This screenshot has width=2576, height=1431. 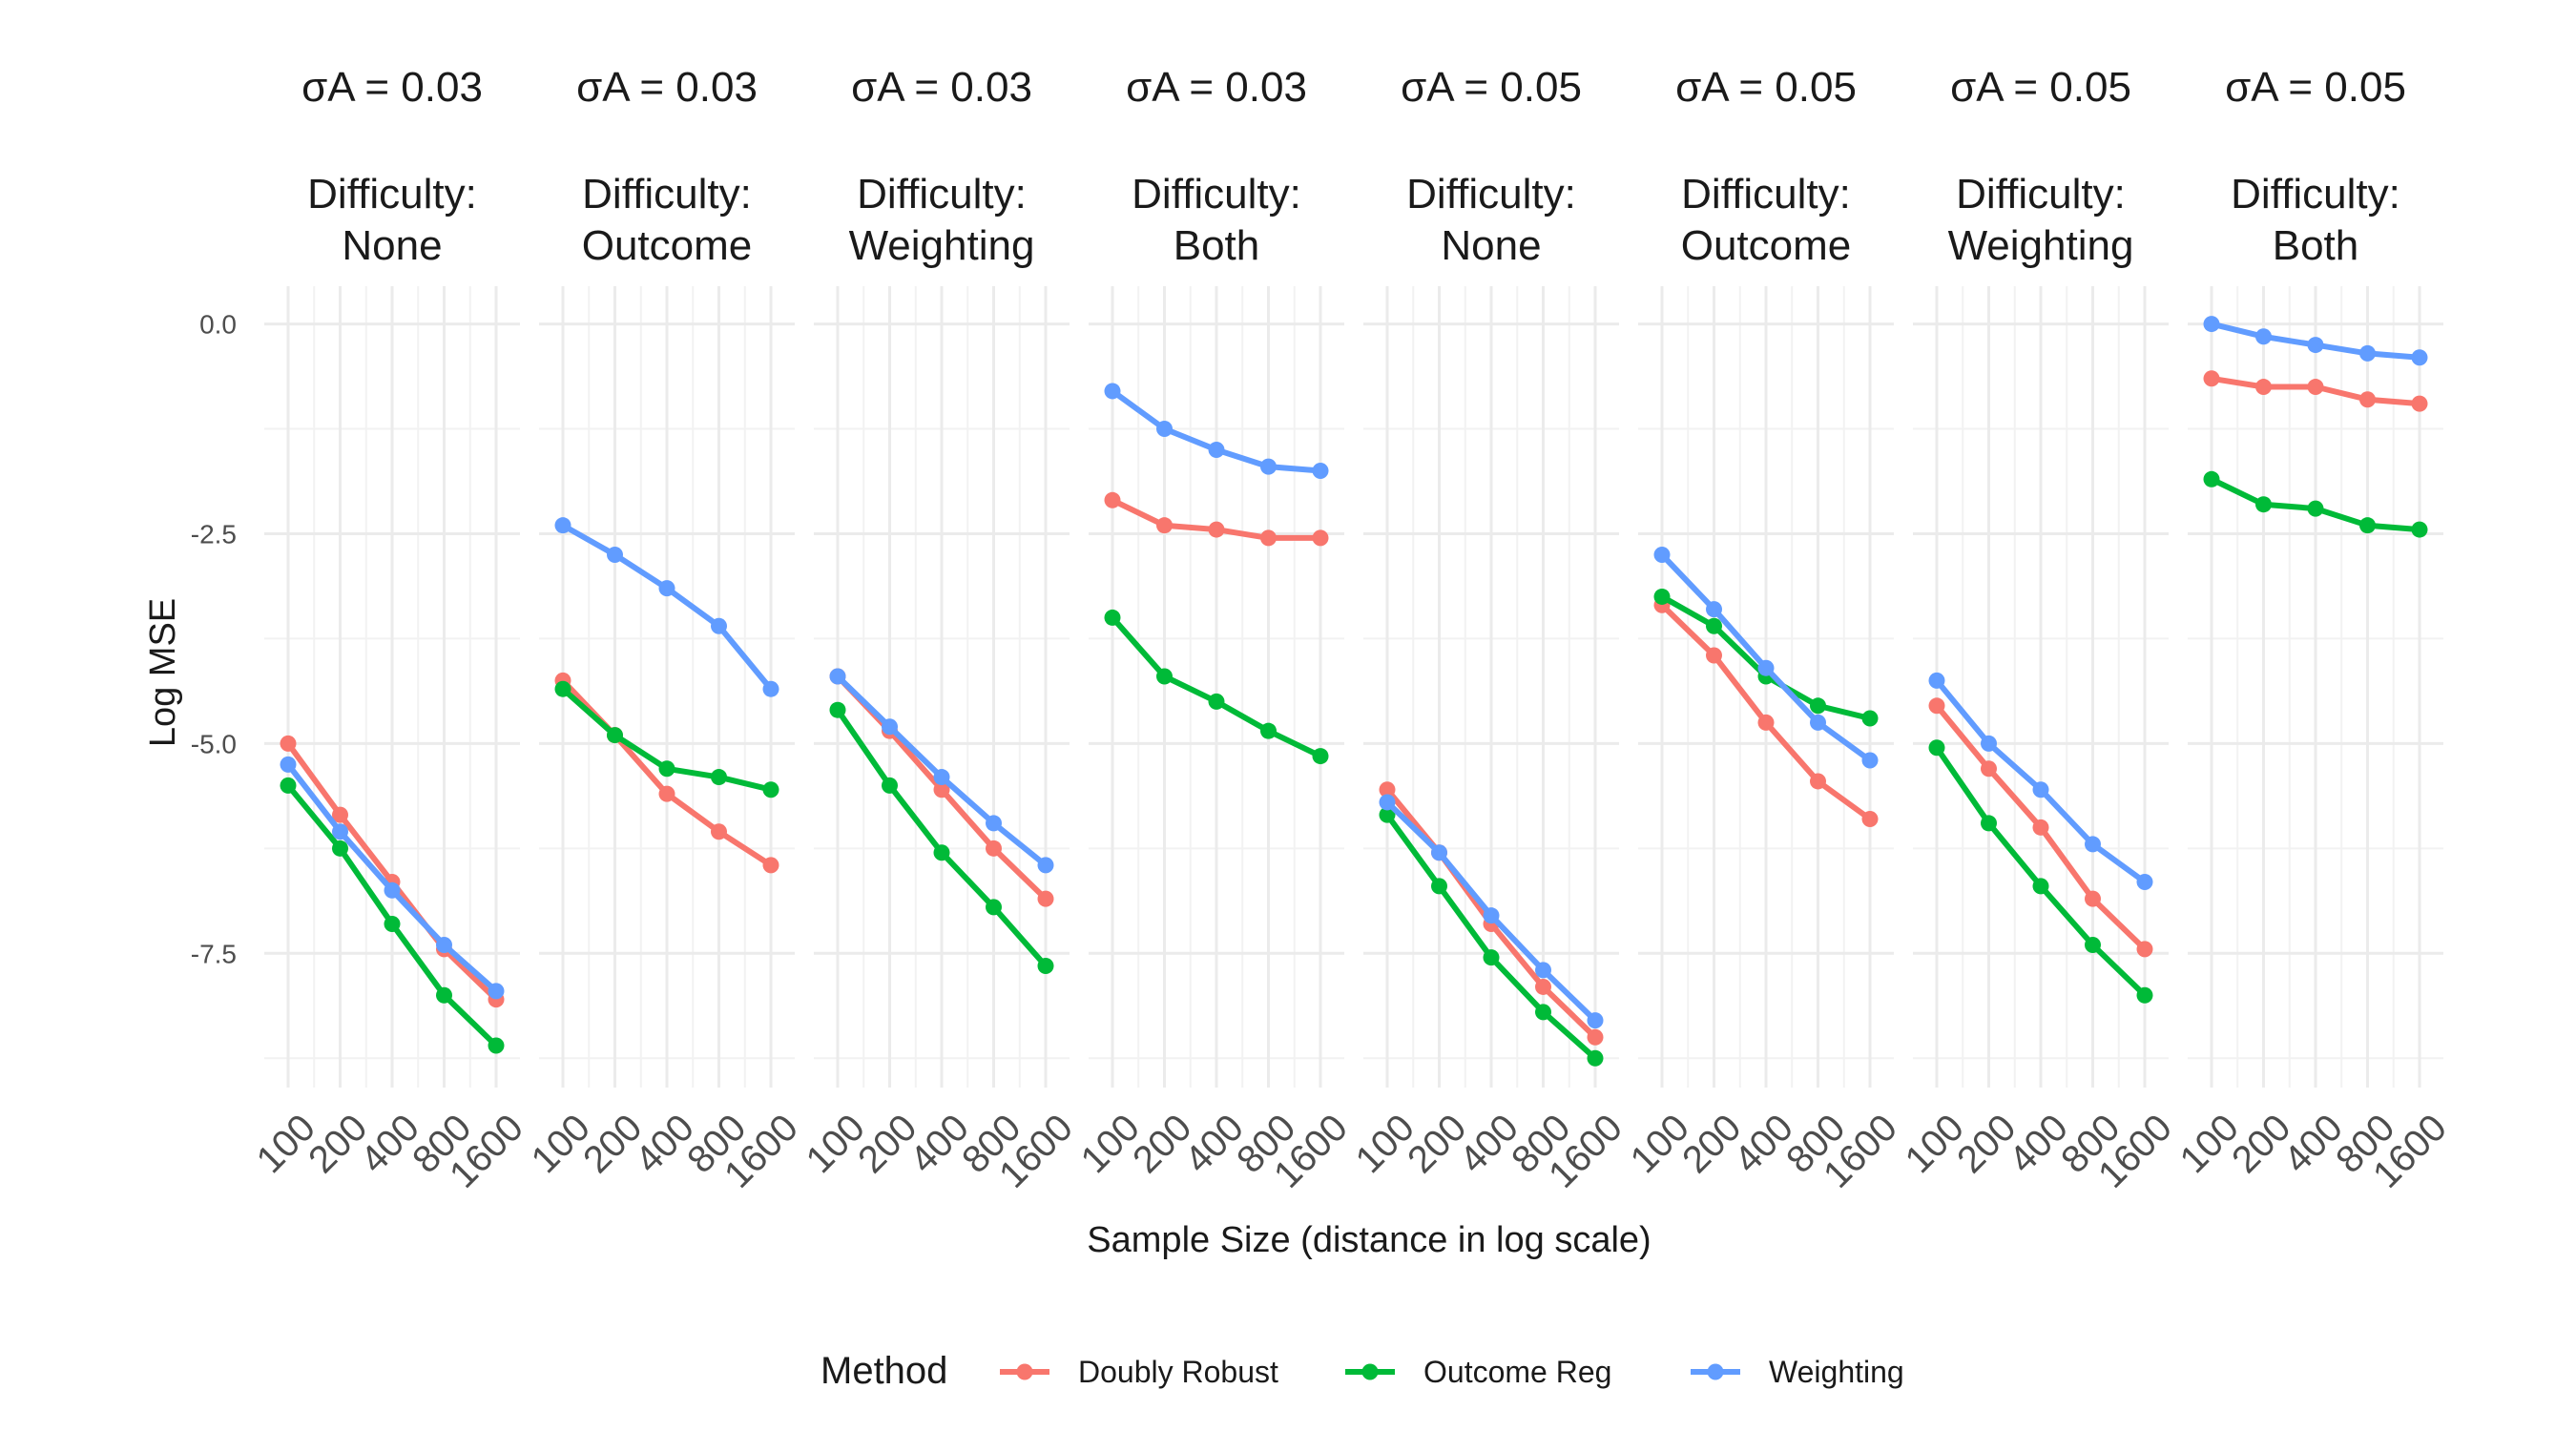 What do you see at coordinates (1836, 1372) in the screenshot?
I see `legend-label: Weighting` at bounding box center [1836, 1372].